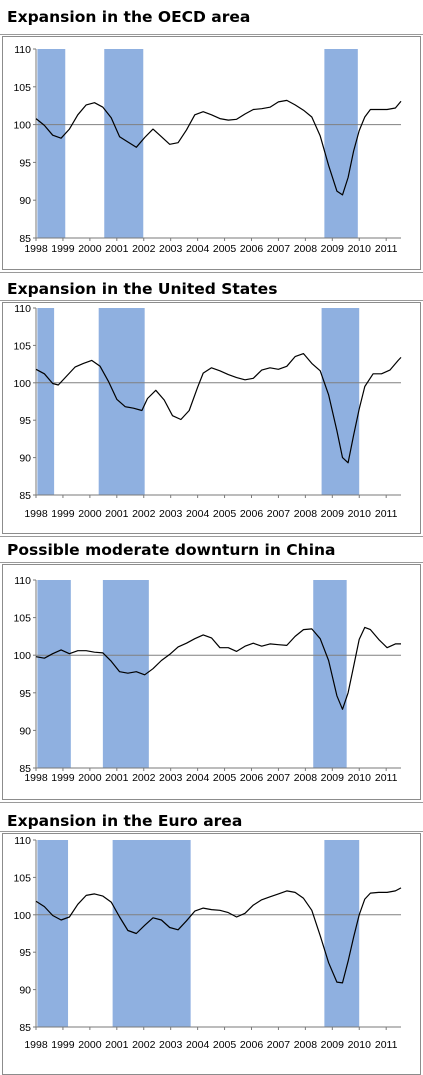  Describe the element at coordinates (129, 17) in the screenshot. I see `chart-title-oecd: Expansion in the OECD area` at that location.